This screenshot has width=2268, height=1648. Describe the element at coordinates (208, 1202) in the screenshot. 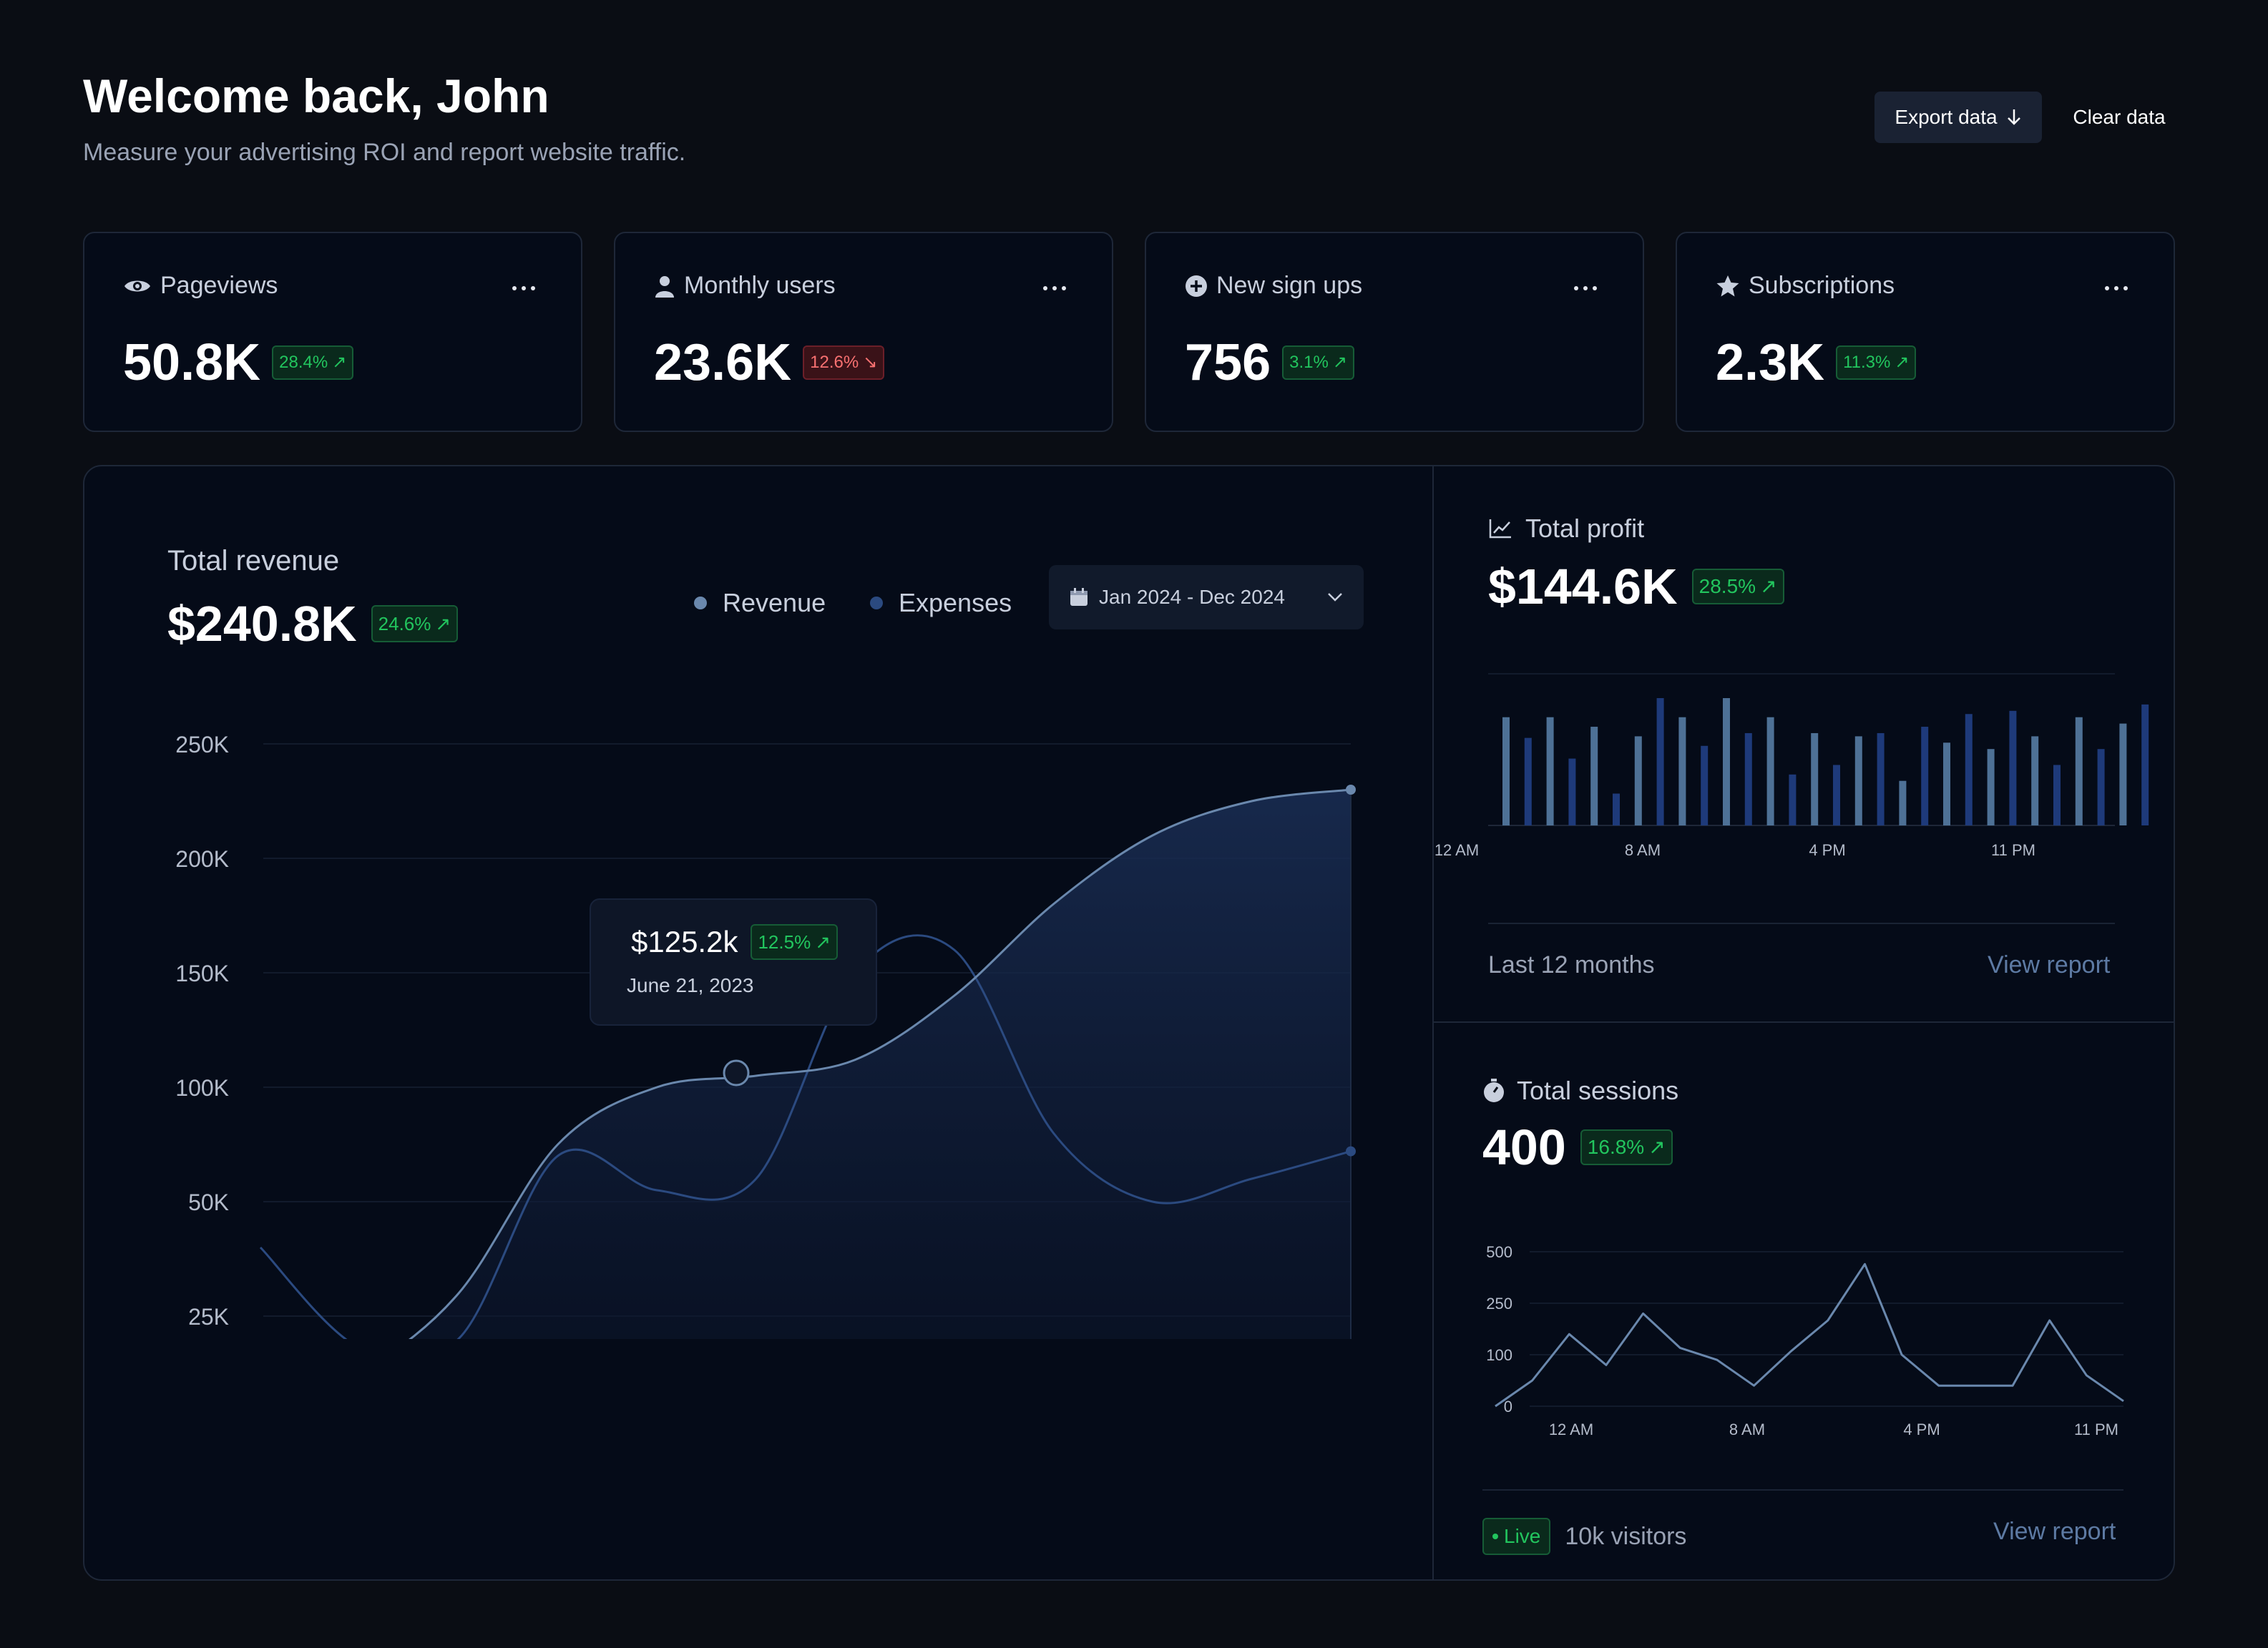

I see `y-tick-label: 50K` at that location.